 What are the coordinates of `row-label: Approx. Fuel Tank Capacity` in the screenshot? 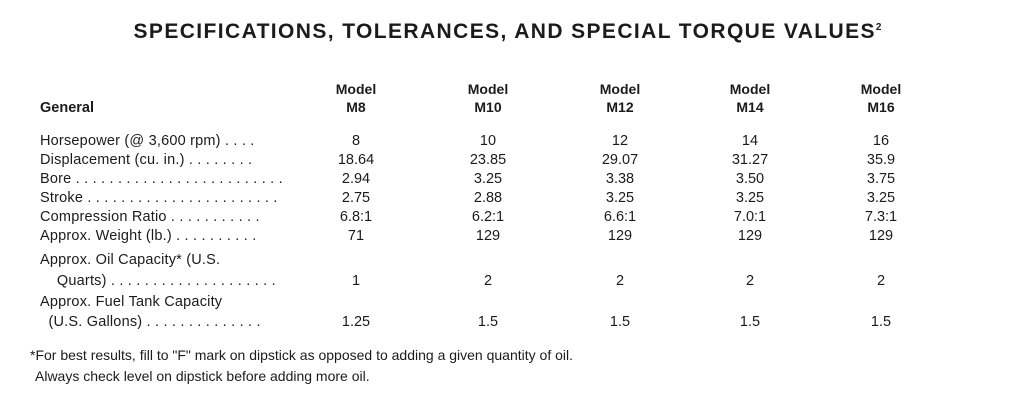 It's located at (131, 302).